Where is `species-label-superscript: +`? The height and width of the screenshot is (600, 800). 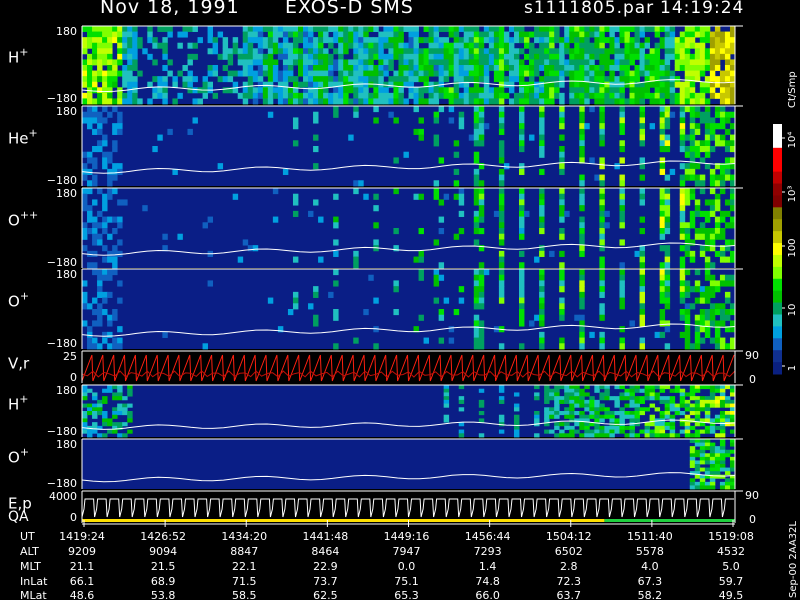
species-label-superscript: + is located at coordinates (24, 452).